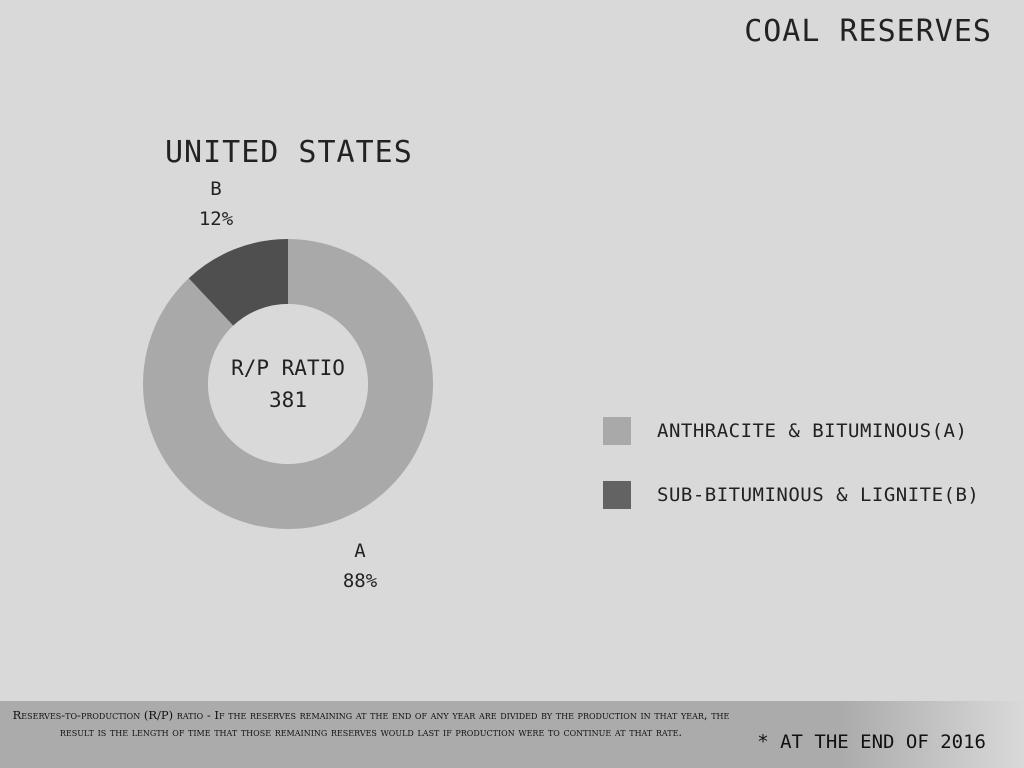 This screenshot has height=768, width=1024. I want to click on legend-item-a: ANTHRACITE & BITUMINOUS(A), so click(791, 431).